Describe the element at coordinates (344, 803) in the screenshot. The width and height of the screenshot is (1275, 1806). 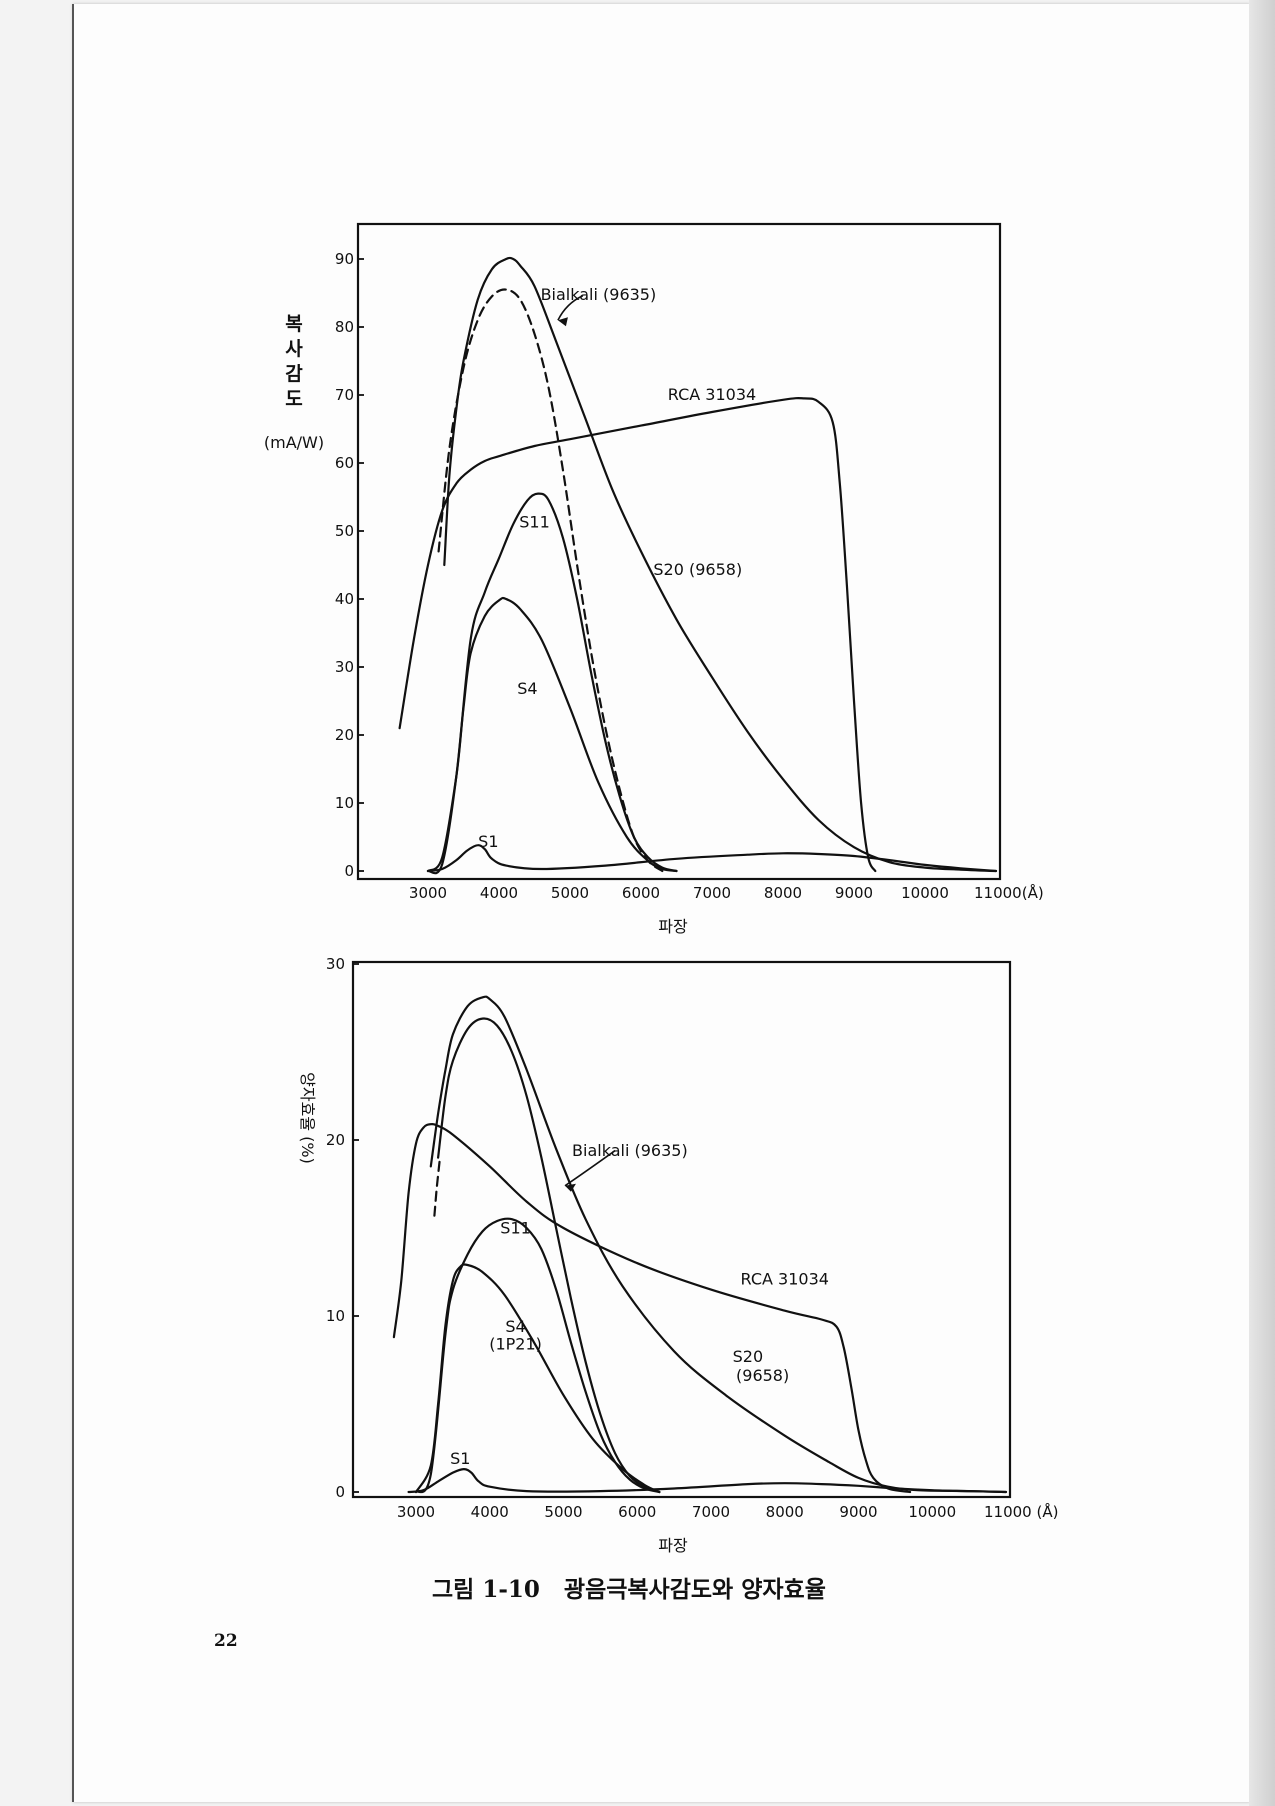
I see `top-y-tick-label: 10` at that location.